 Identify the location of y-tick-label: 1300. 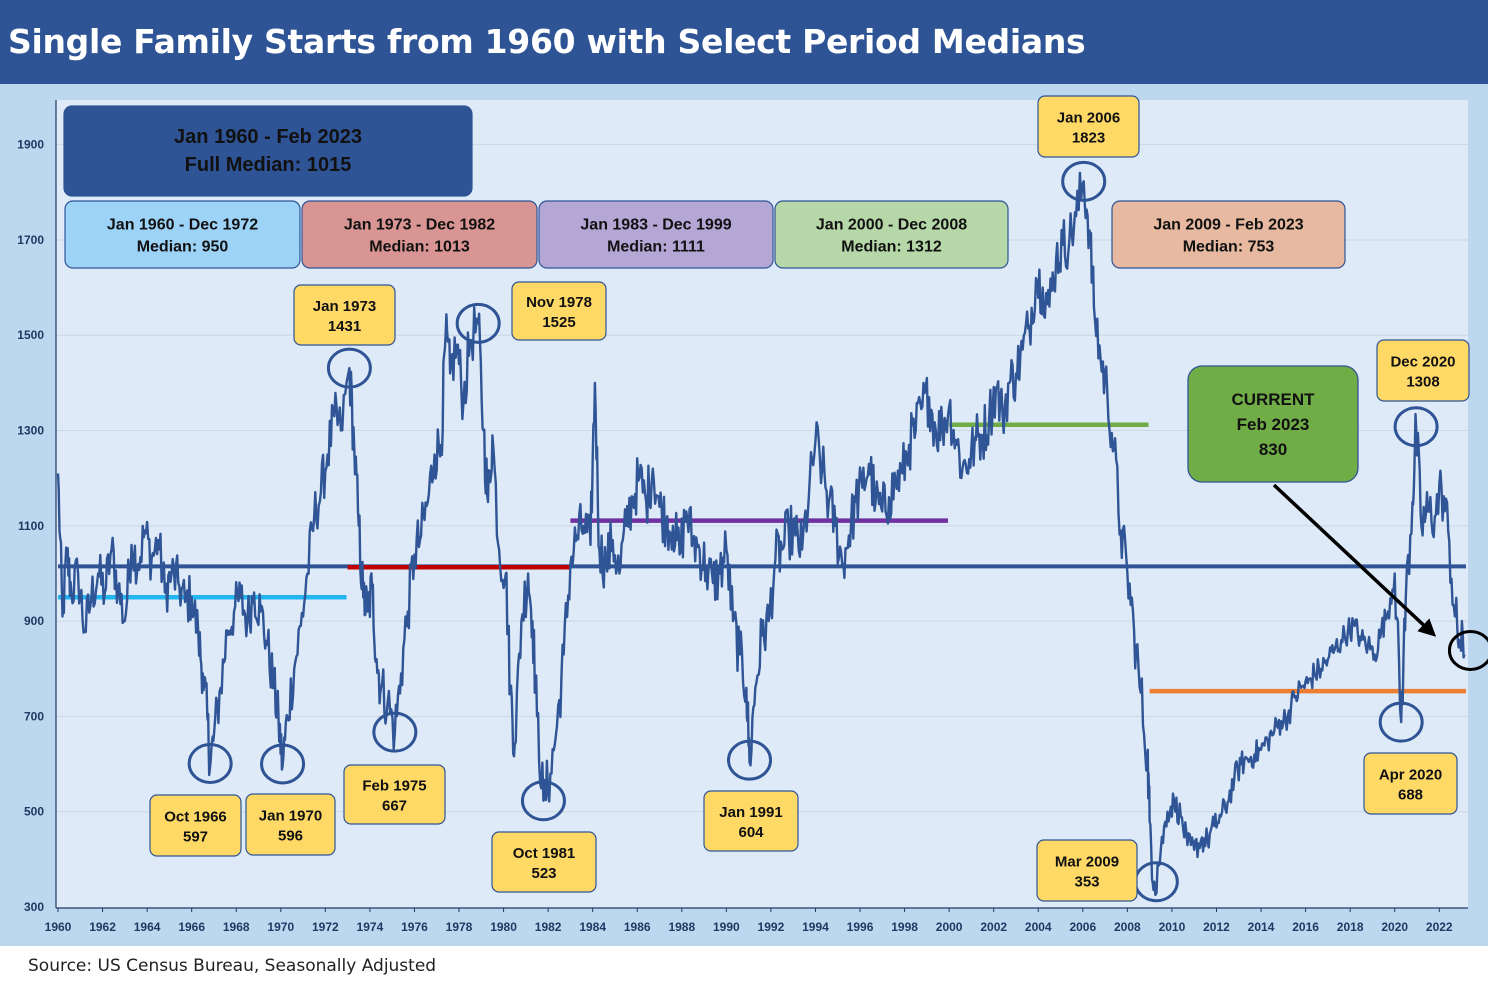
(30, 431).